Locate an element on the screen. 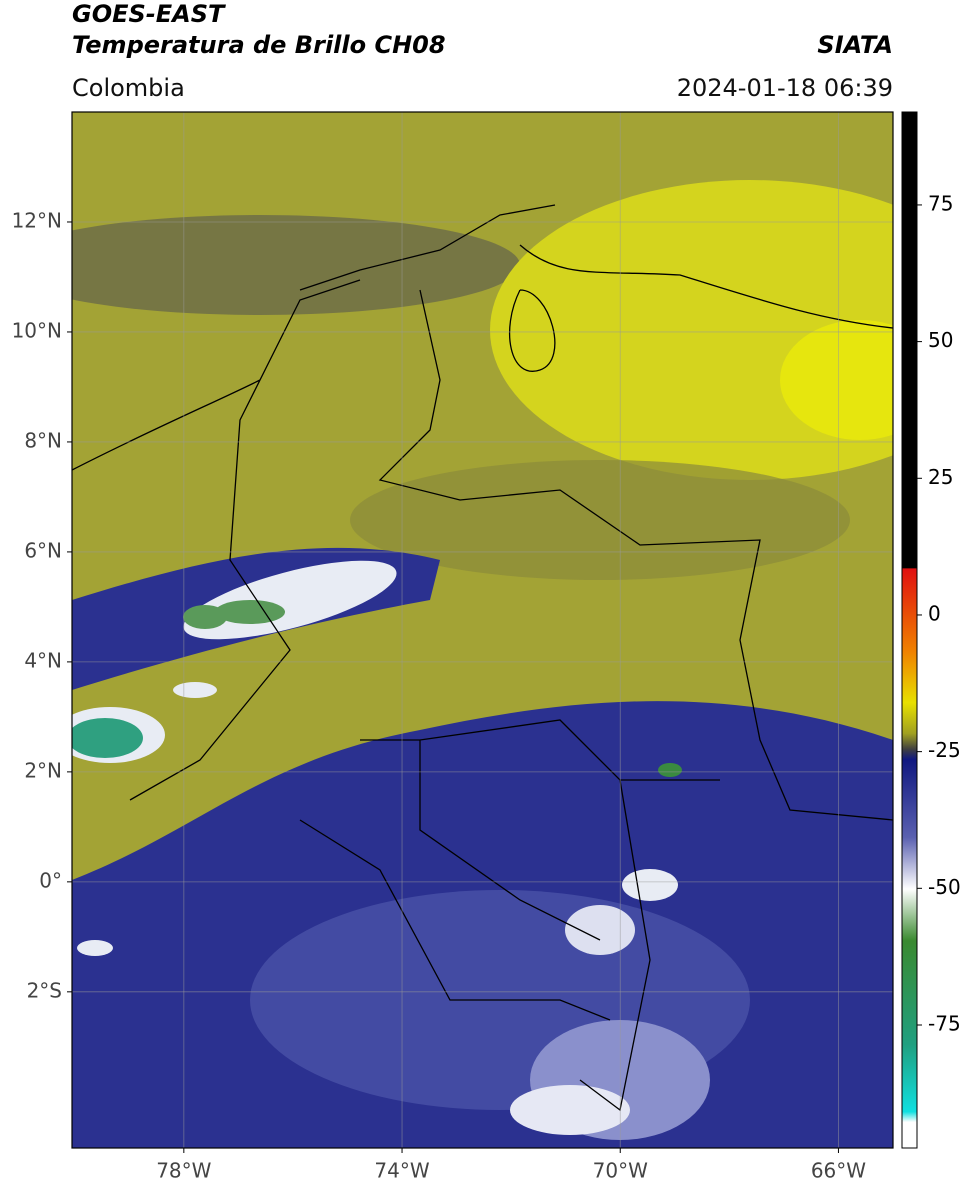  x-tick-label: 74°W is located at coordinates (401, 1171).